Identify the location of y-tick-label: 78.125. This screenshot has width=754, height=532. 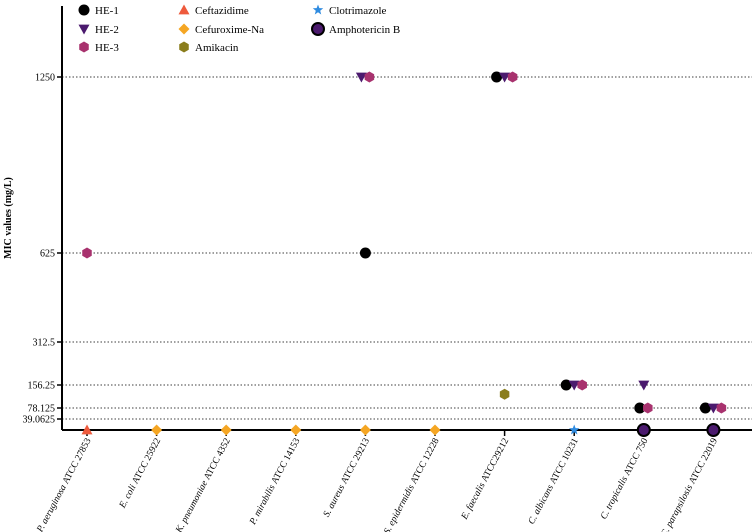
(42, 409).